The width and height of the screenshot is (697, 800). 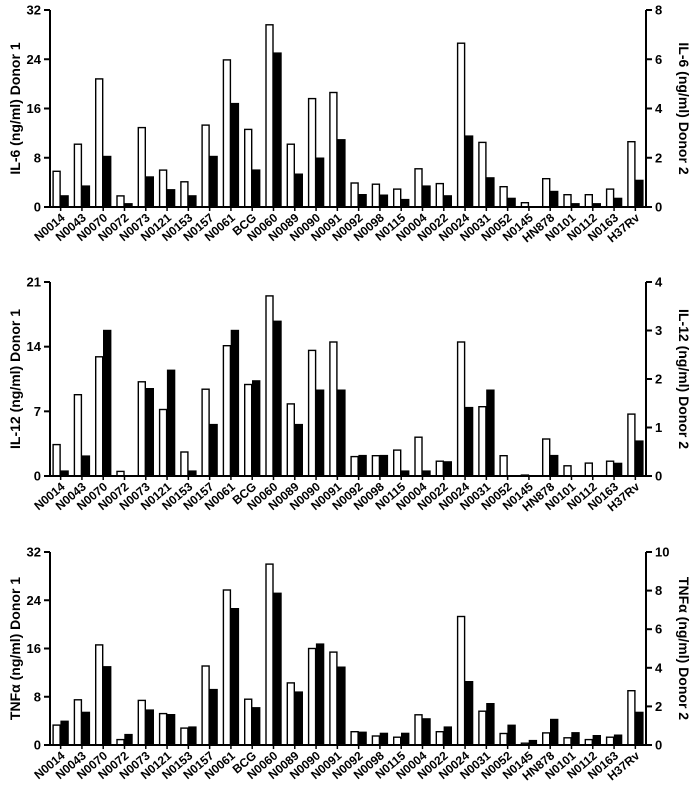 I want to click on right-axis-title: IL-6 (ng/ml) Donor 2, so click(x=684, y=108).